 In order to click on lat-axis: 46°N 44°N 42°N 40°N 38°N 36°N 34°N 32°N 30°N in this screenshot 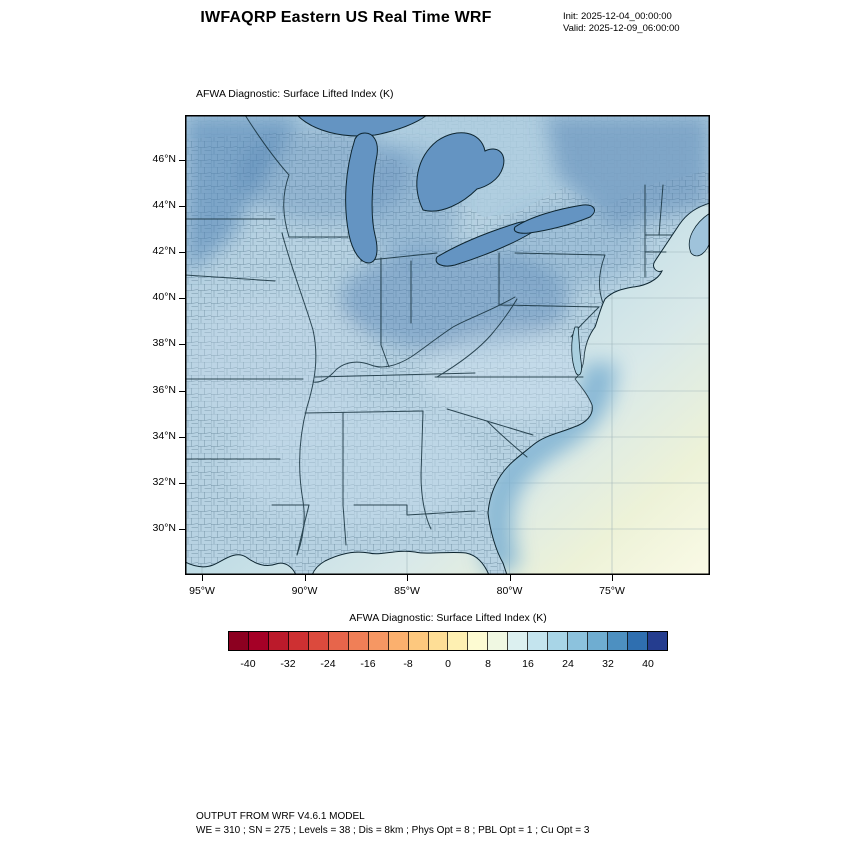, I will do `click(157, 345)`.